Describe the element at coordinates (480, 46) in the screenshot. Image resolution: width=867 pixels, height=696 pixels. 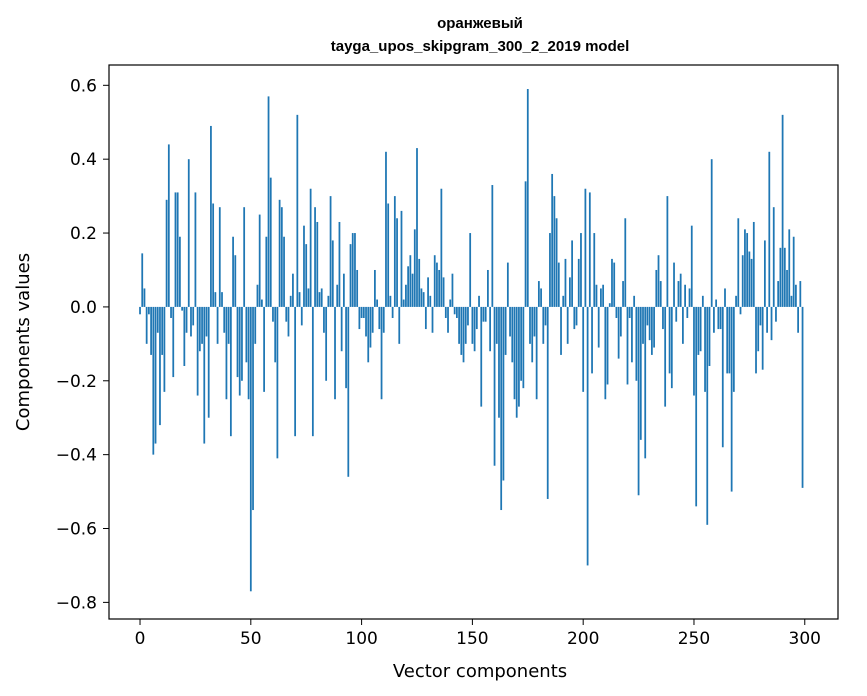
I see `chart-subtitle: tayga_upos_skipgram_300_2_2019 model` at that location.